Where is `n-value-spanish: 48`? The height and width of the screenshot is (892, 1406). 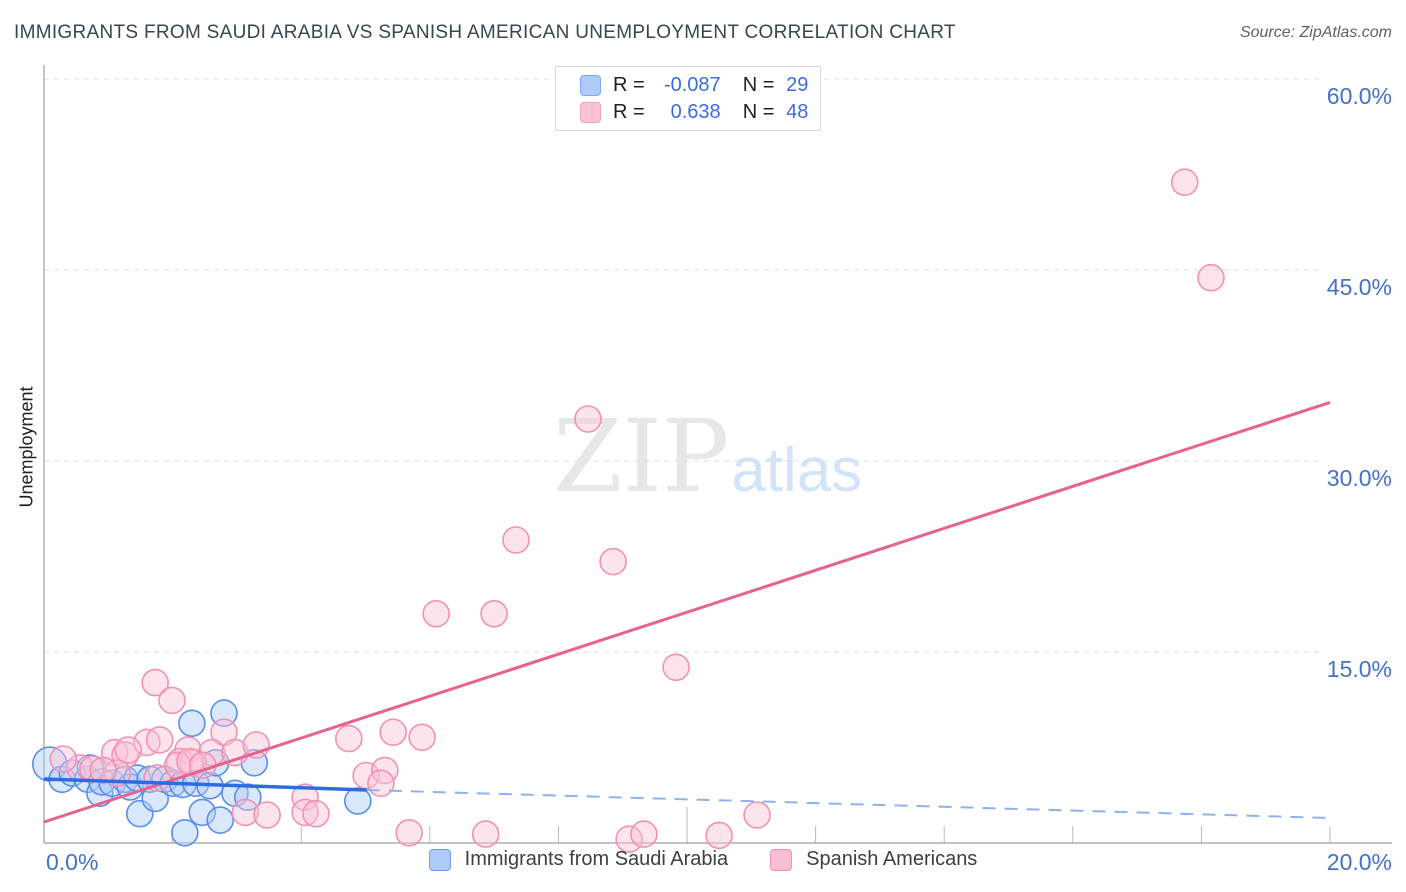
n-value-spanish: 48 is located at coordinates (797, 111).